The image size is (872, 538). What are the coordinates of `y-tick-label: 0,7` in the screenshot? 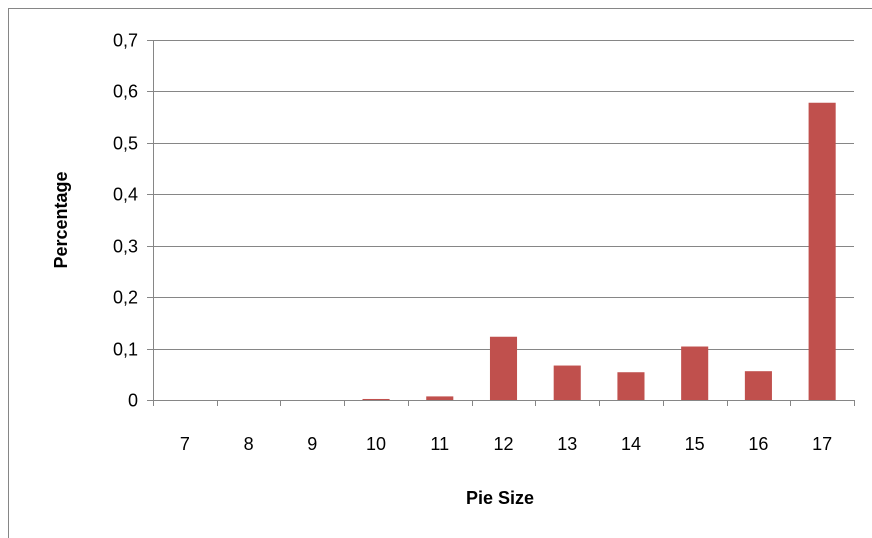 It's located at (125, 41).